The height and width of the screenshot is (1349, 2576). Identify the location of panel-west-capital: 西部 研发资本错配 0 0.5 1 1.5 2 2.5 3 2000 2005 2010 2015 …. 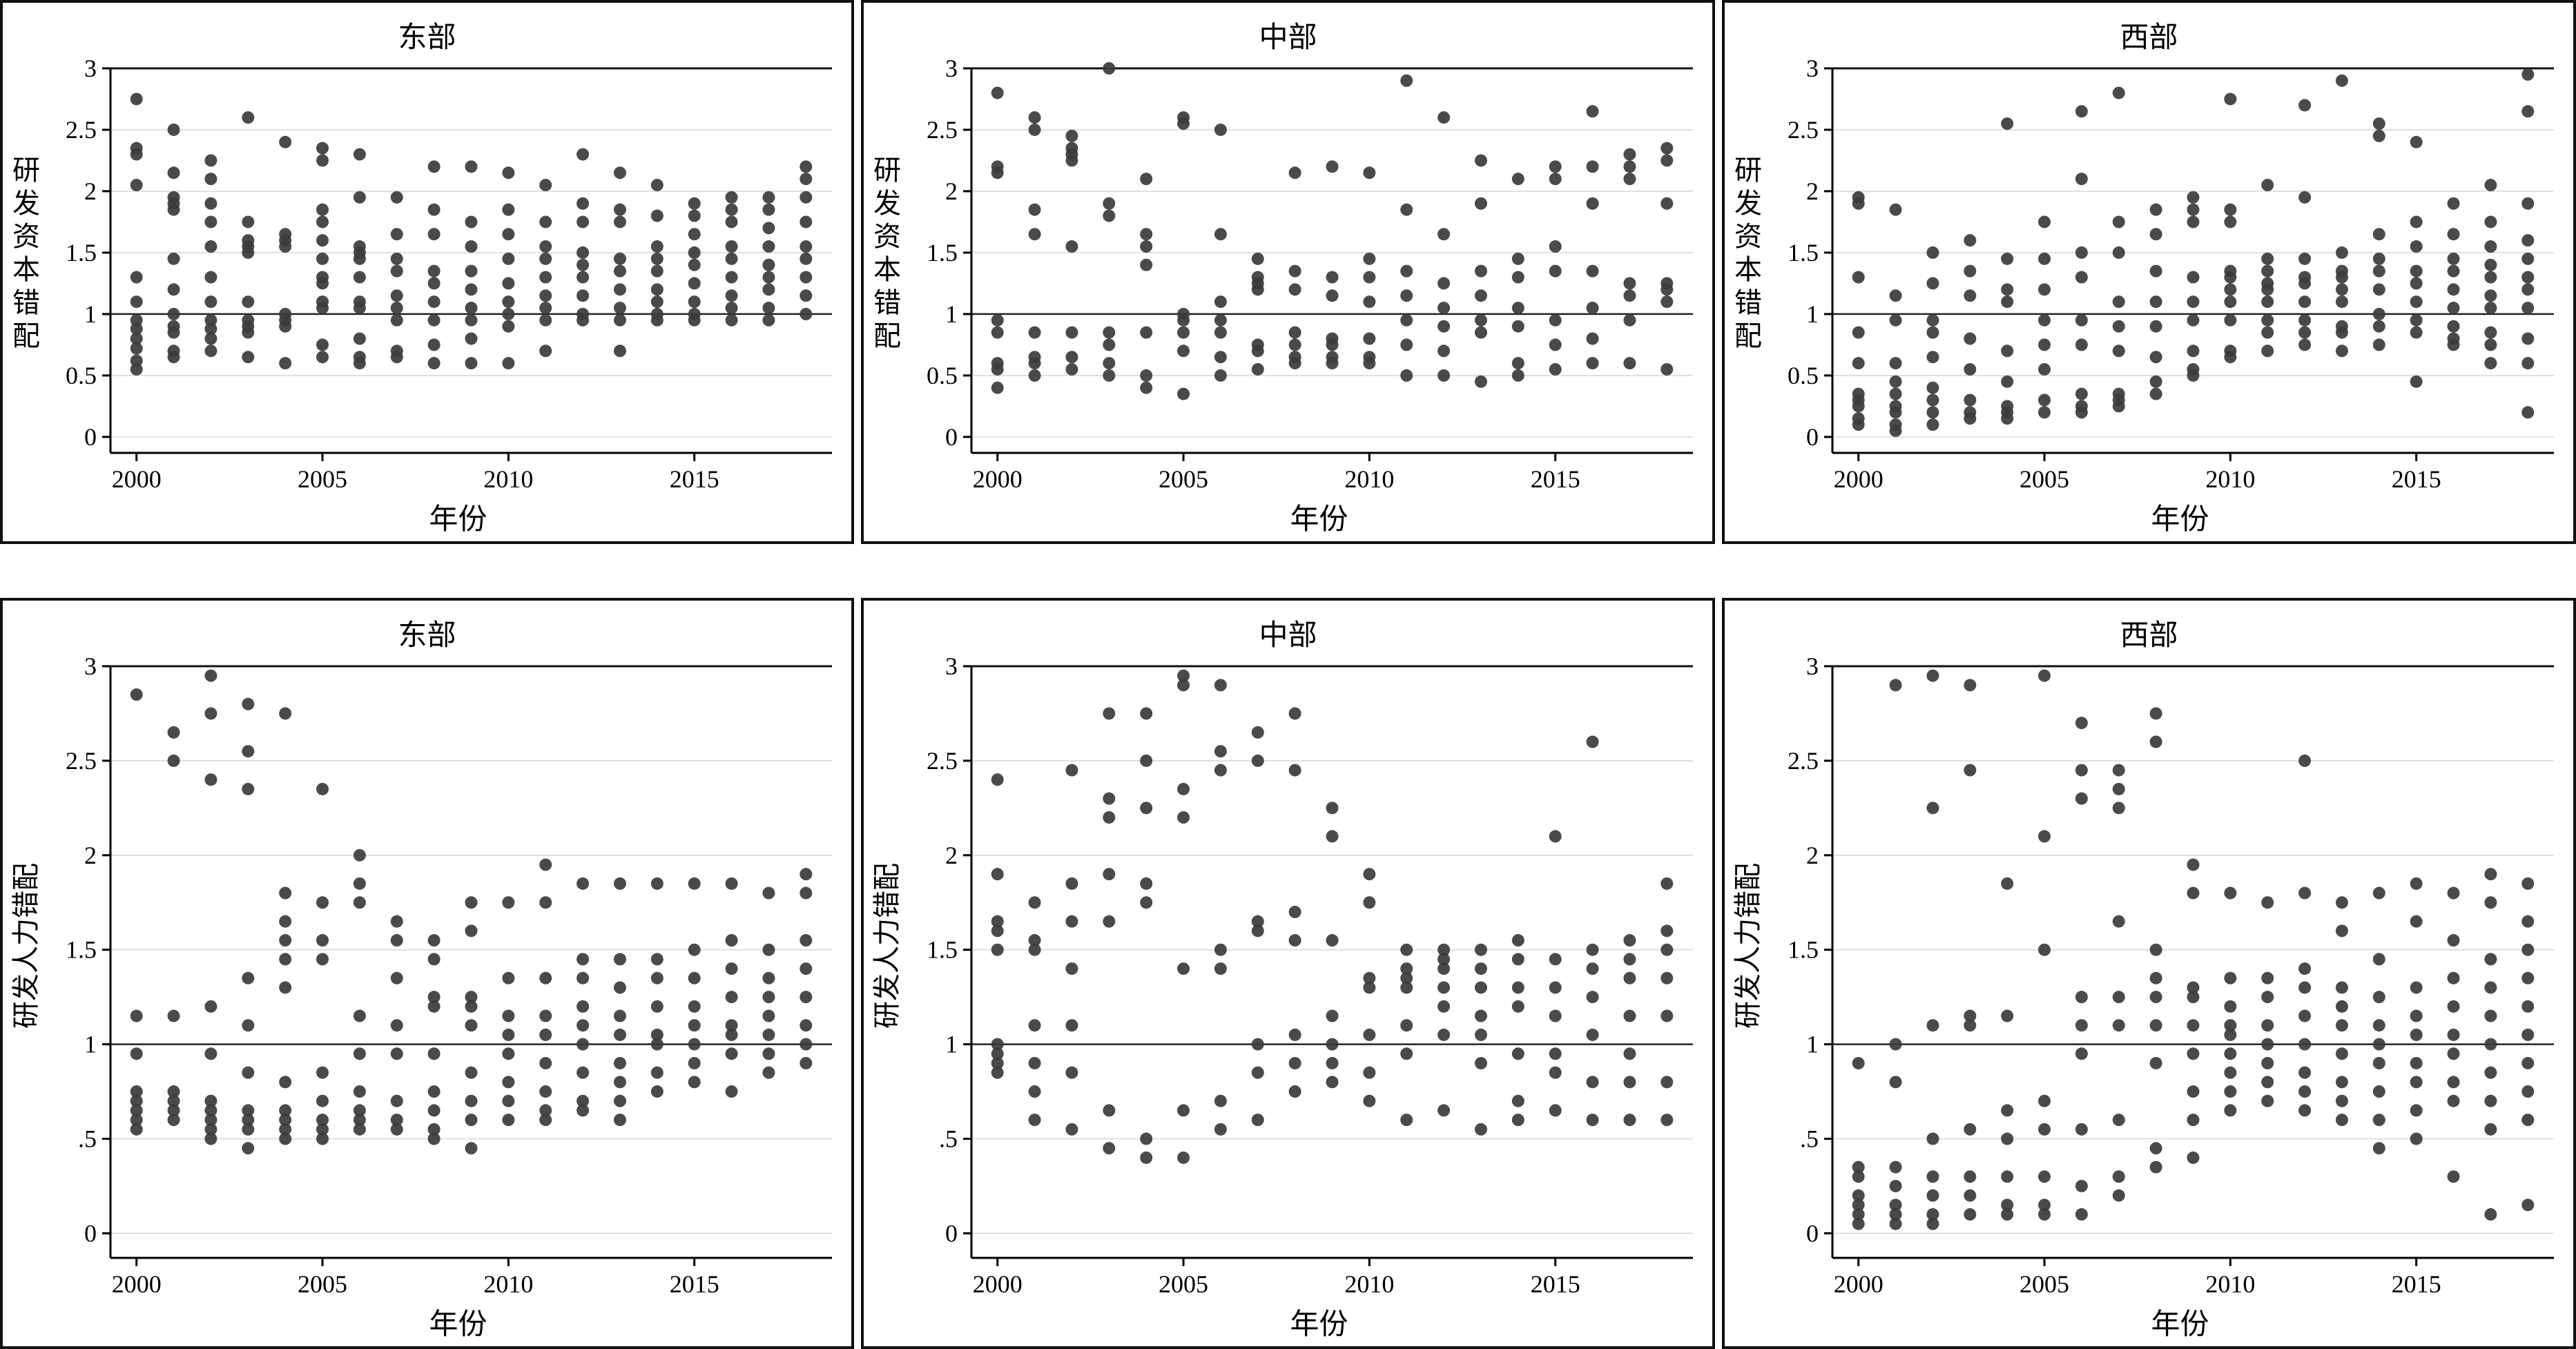
(2149, 272).